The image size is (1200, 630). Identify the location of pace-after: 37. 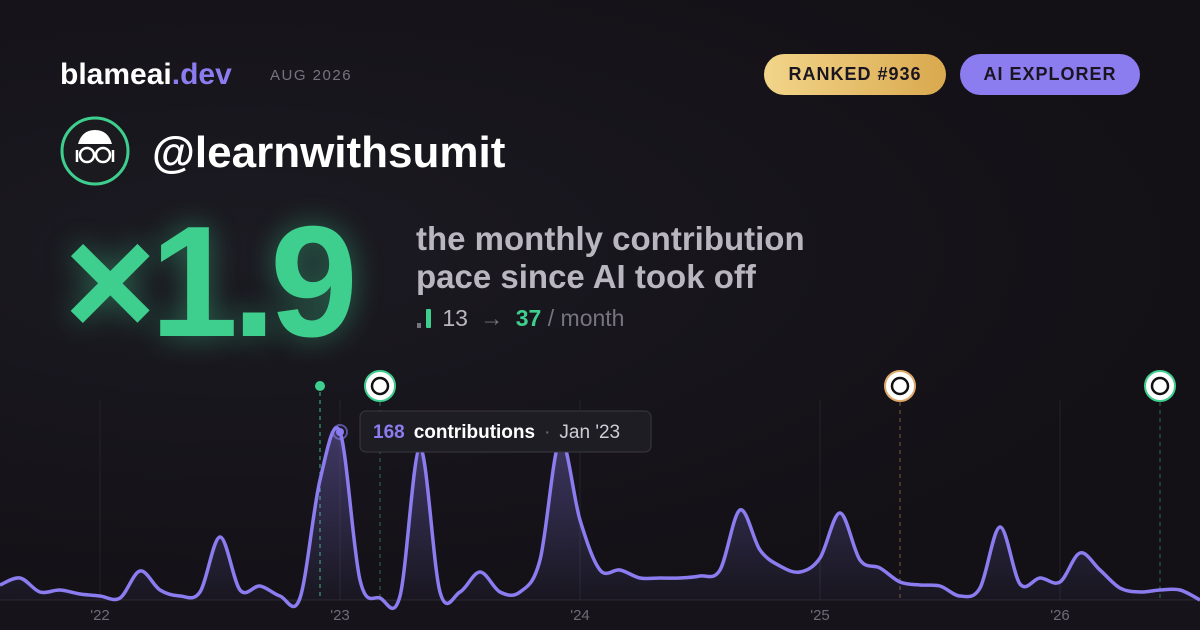
(528, 318).